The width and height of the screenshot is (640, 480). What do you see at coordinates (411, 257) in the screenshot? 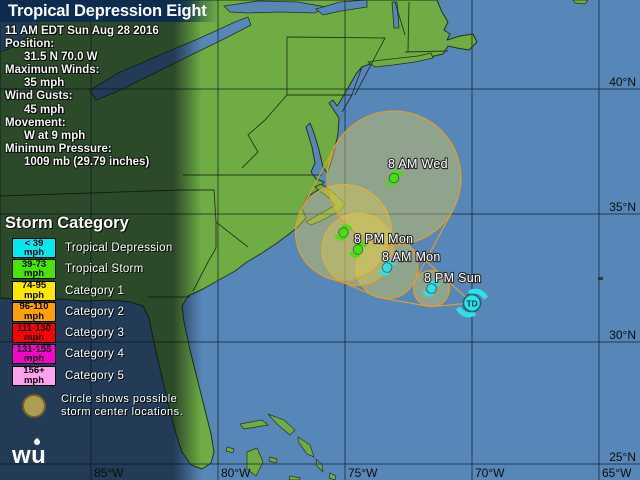
I see `forecast-time-label-8am-mon: 8 AM Mon` at bounding box center [411, 257].